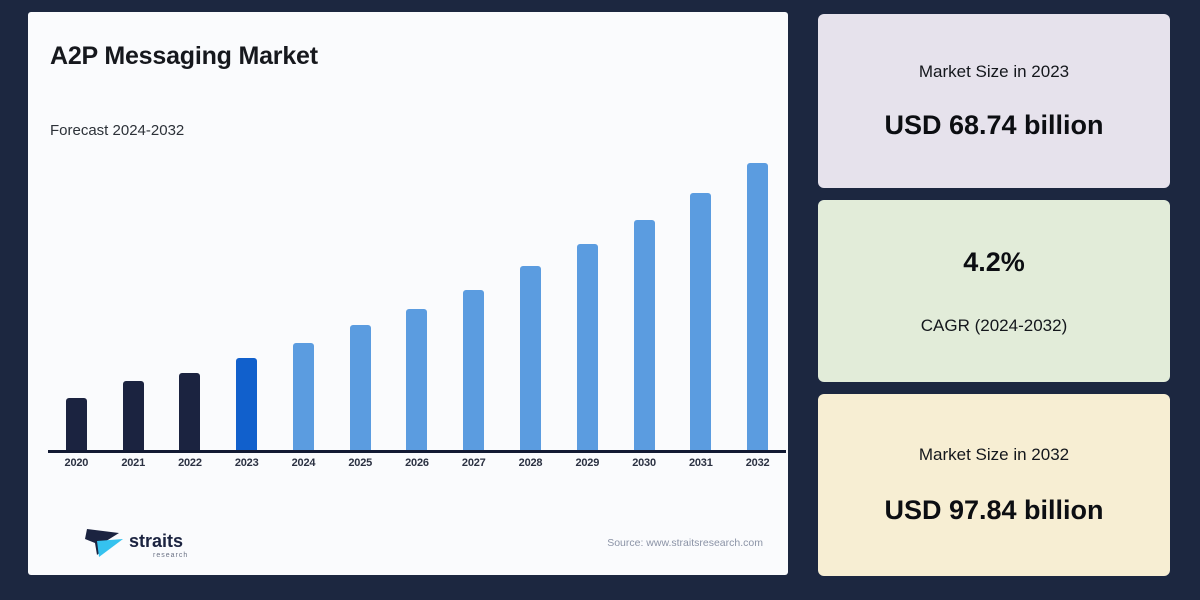  I want to click on bar-cell-2031, so click(700, 301).